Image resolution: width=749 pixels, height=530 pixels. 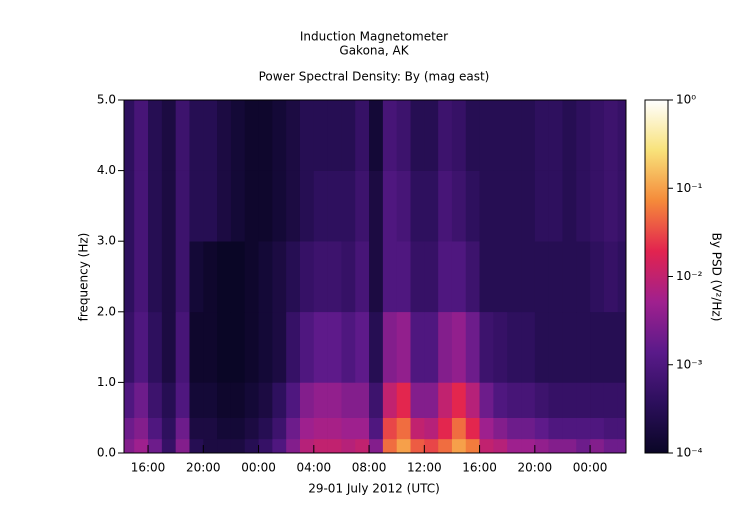 I want to click on colorbar-tick-label: 10⁻², so click(x=689, y=276).